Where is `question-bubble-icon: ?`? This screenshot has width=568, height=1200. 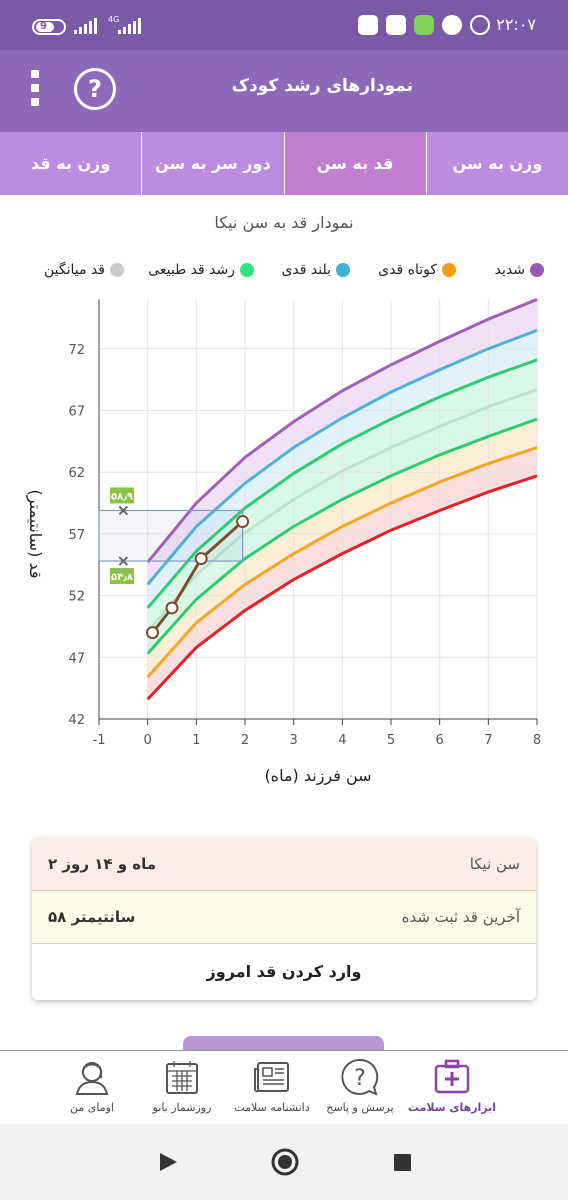
question-bubble-icon: ? is located at coordinates (360, 1077).